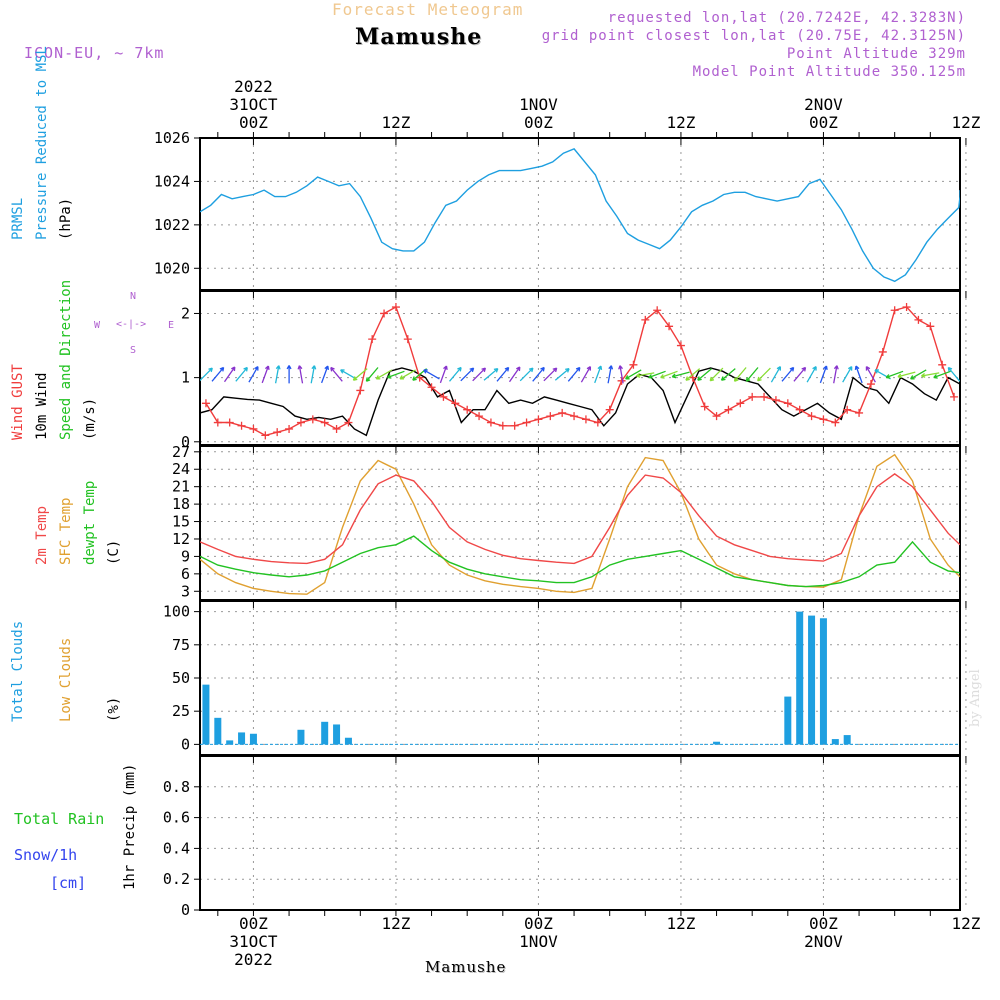  What do you see at coordinates (975, 698) in the screenshot?
I see `author-credit: by Angel` at bounding box center [975, 698].